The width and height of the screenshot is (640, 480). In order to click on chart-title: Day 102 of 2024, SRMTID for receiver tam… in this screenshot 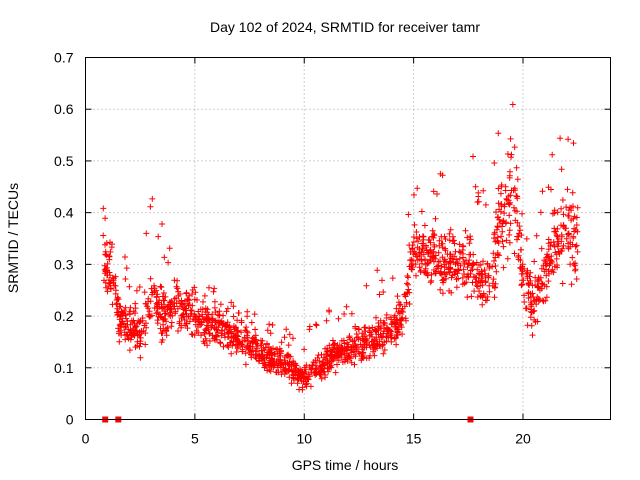, I will do `click(345, 27)`.